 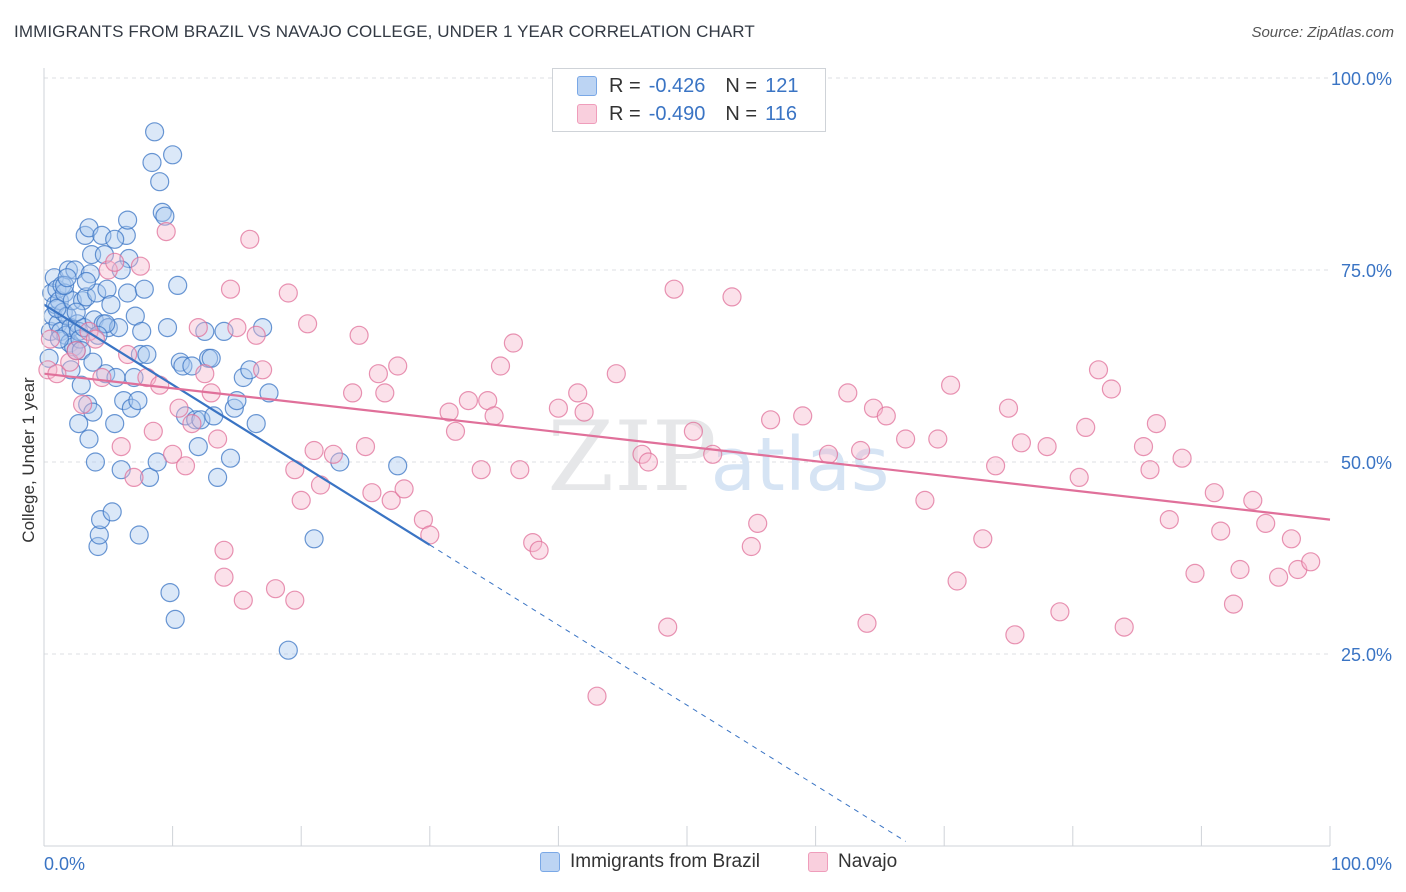 What do you see at coordinates (1366, 271) in the screenshot?
I see `y-tick-label: 75.0%` at bounding box center [1366, 271].